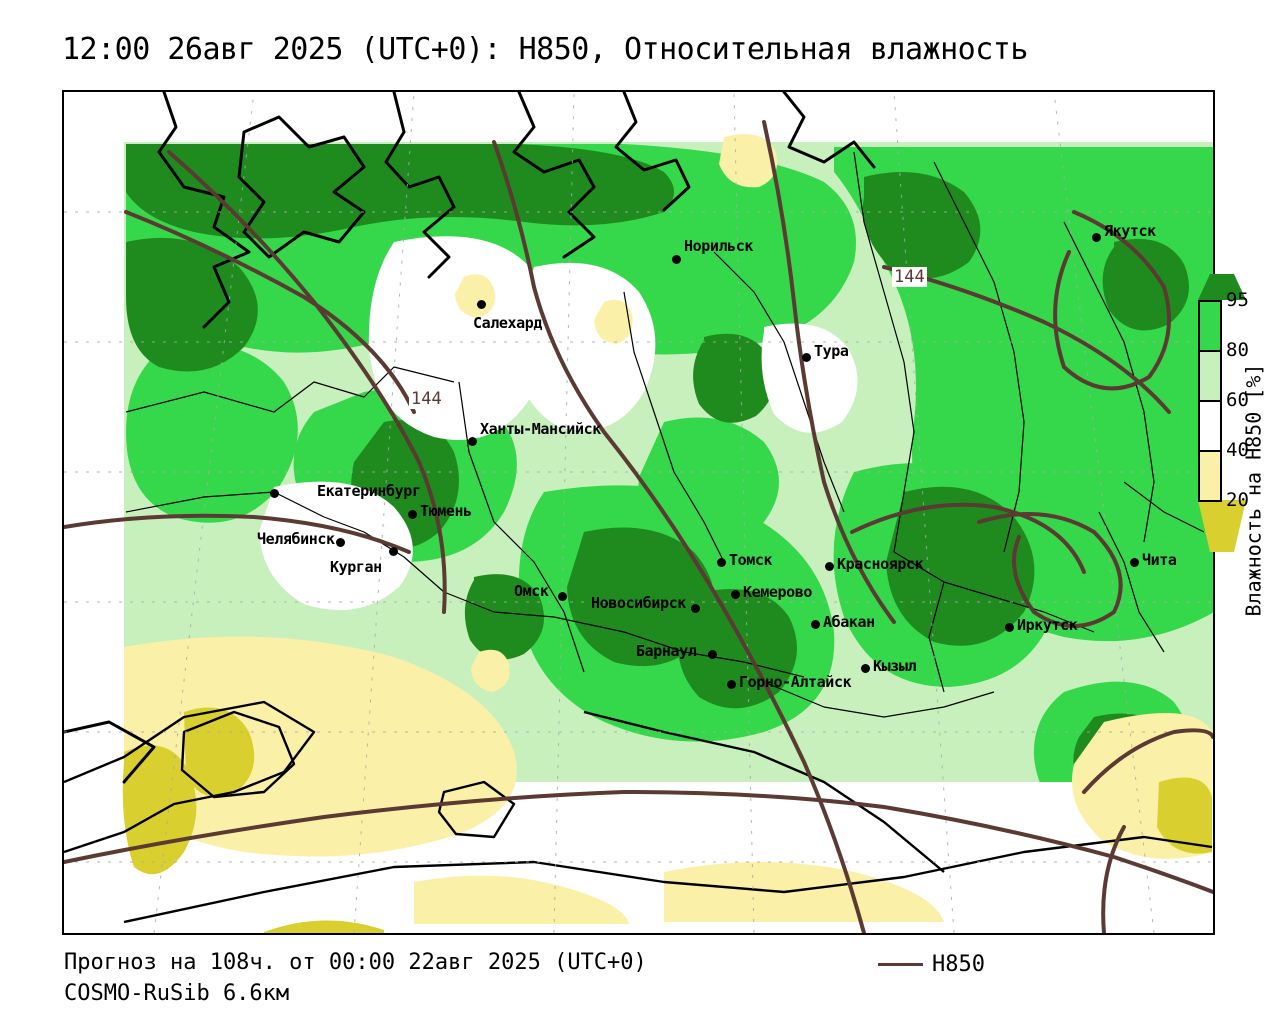  I want to click on colorbar-tick-20: 20, so click(1237, 500).